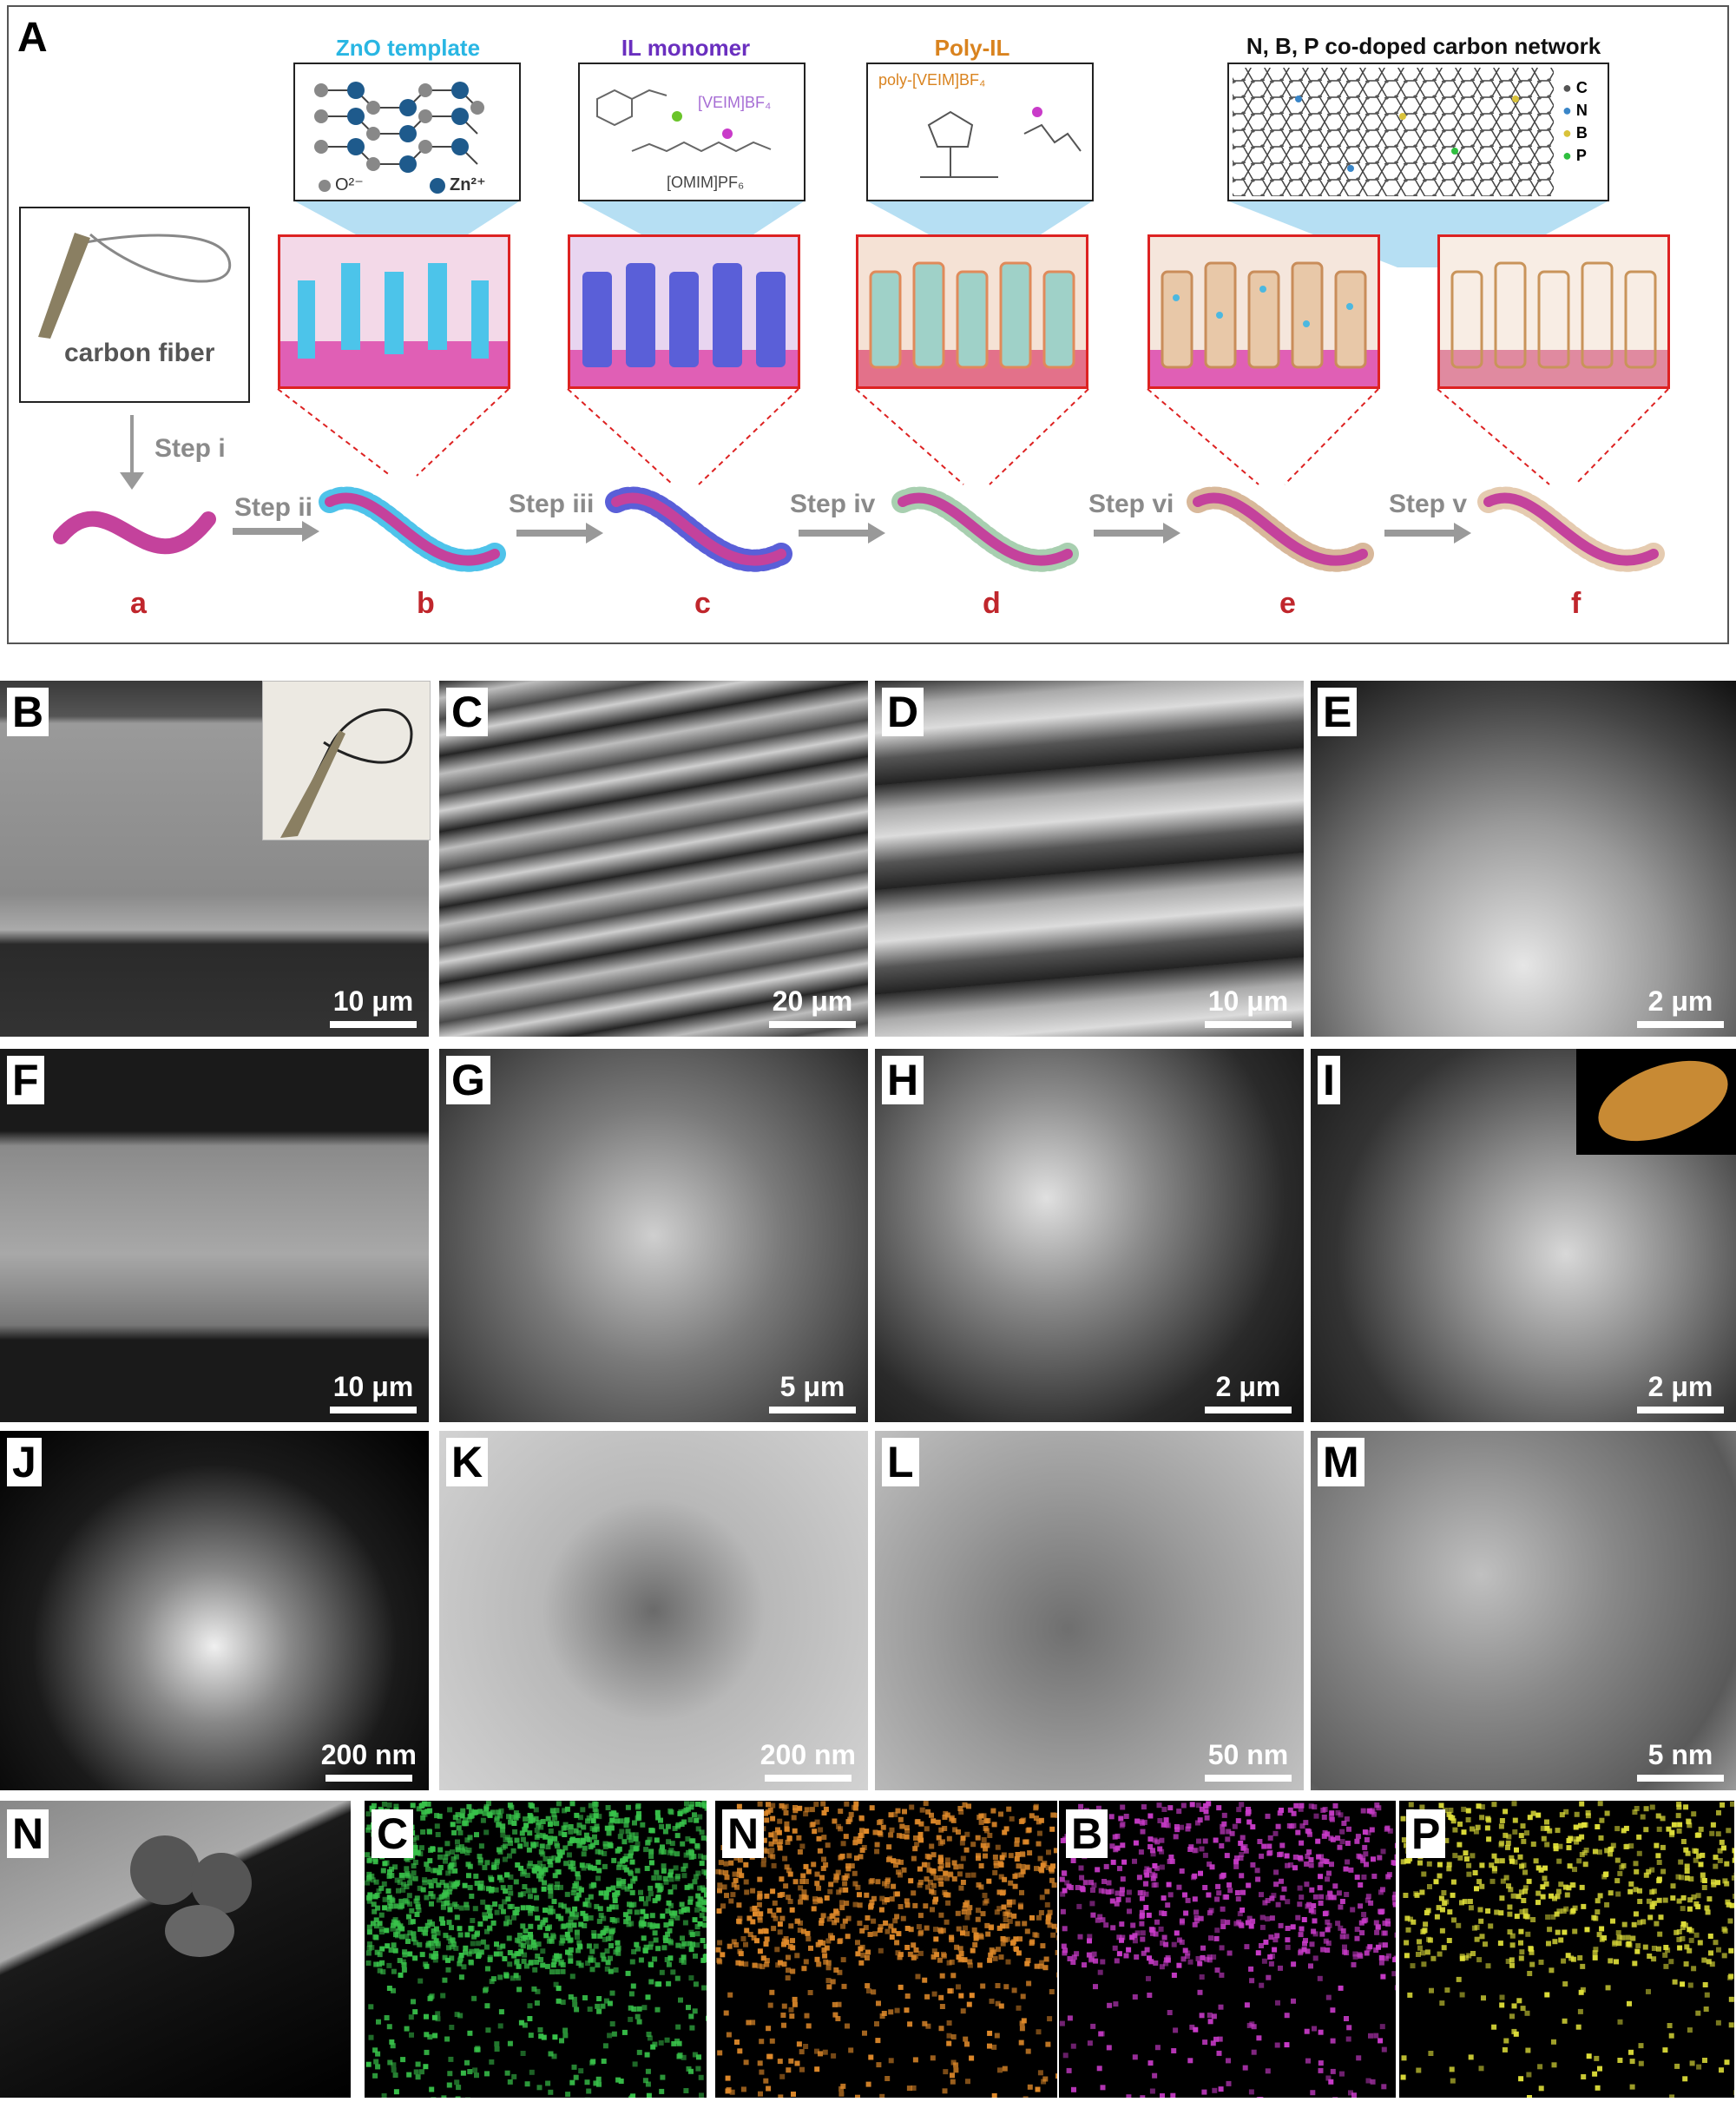  Describe the element at coordinates (832, 504) in the screenshot. I see `step-iv-label: Step iv` at that location.